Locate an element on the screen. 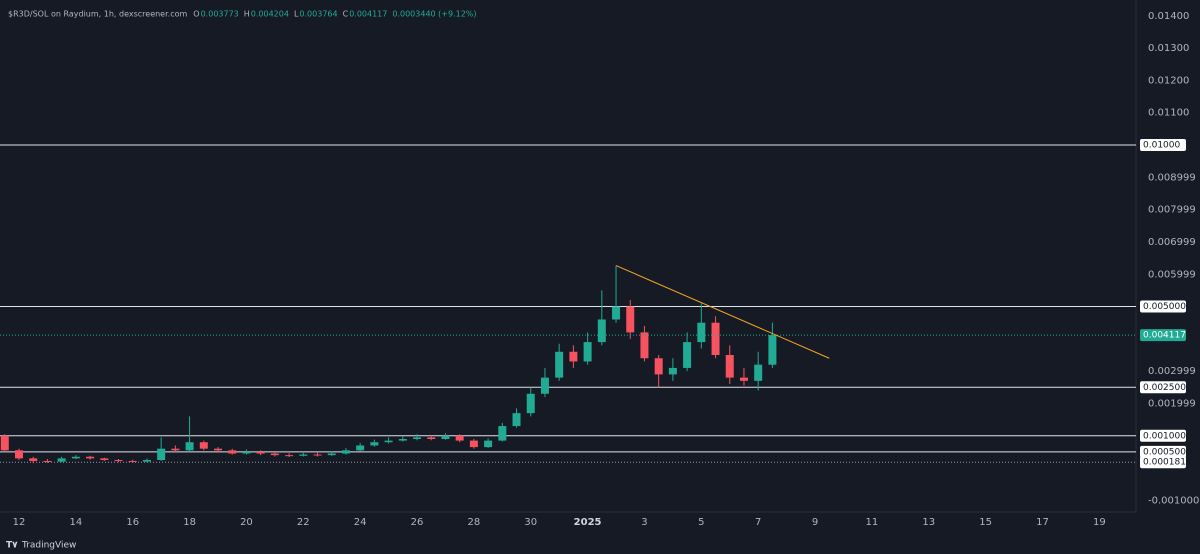 This screenshot has height=554, width=1200. price-label-text: 0.0001818 is located at coordinates (1167, 463).